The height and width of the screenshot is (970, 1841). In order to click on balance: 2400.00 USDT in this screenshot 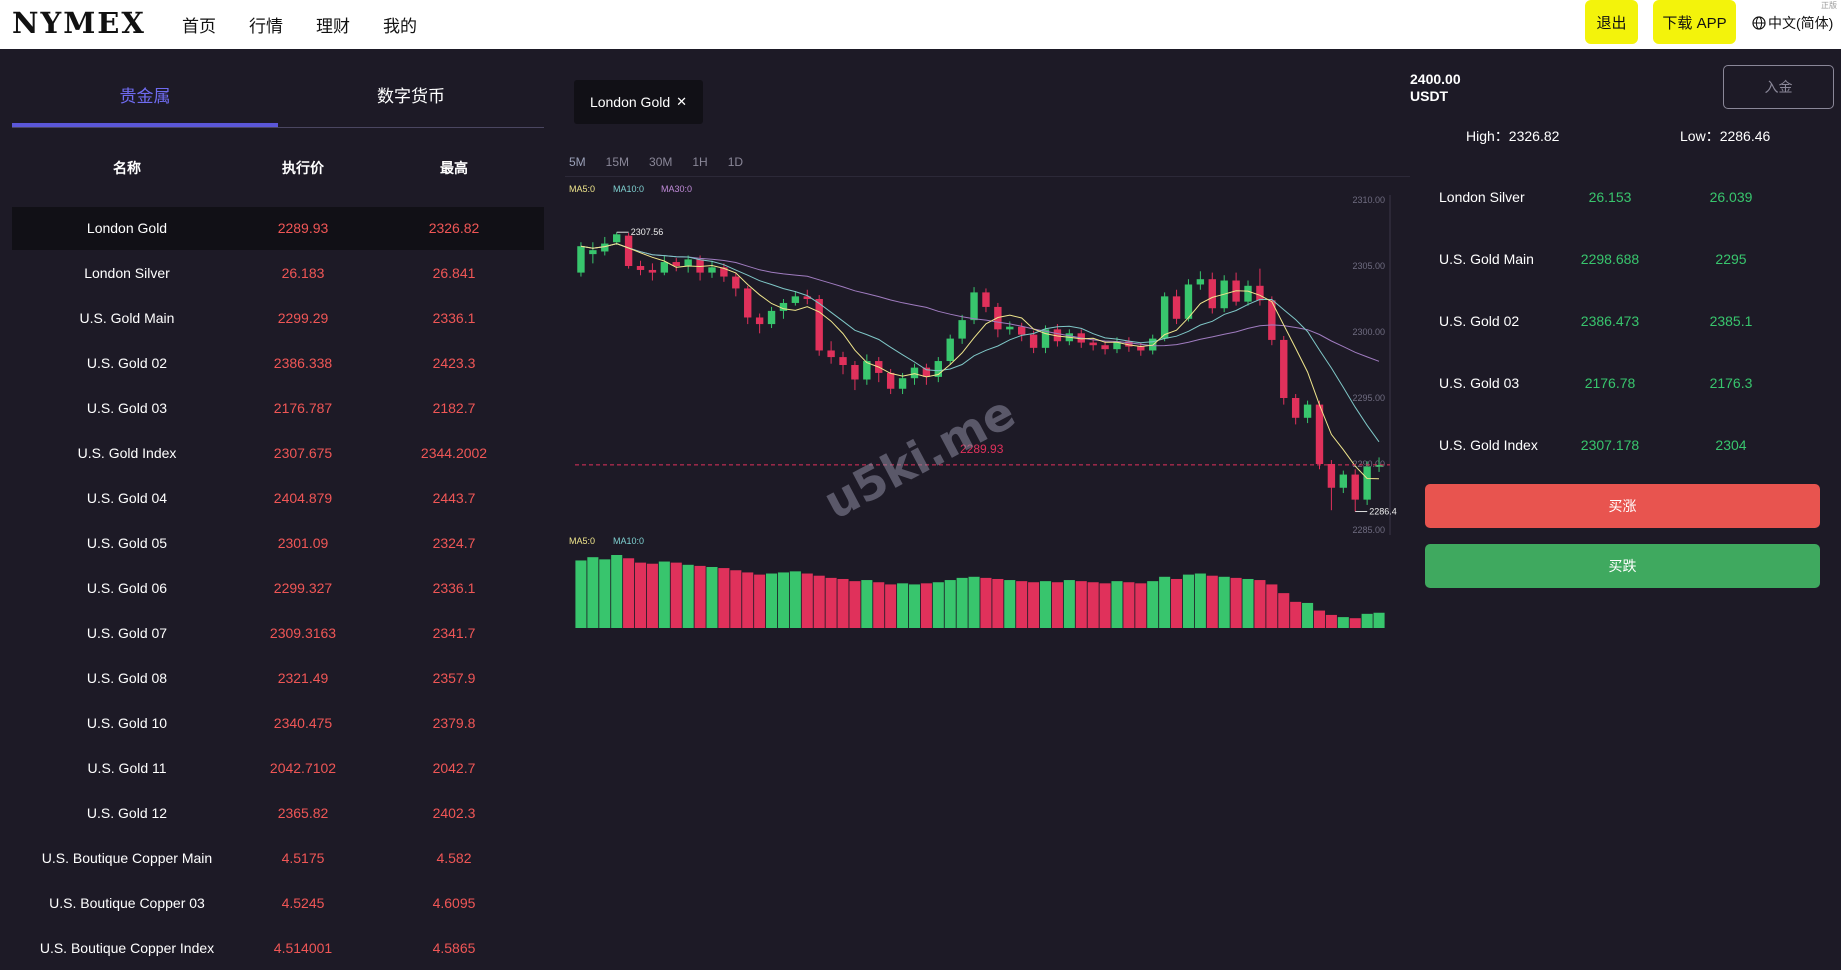, I will do `click(1435, 88)`.